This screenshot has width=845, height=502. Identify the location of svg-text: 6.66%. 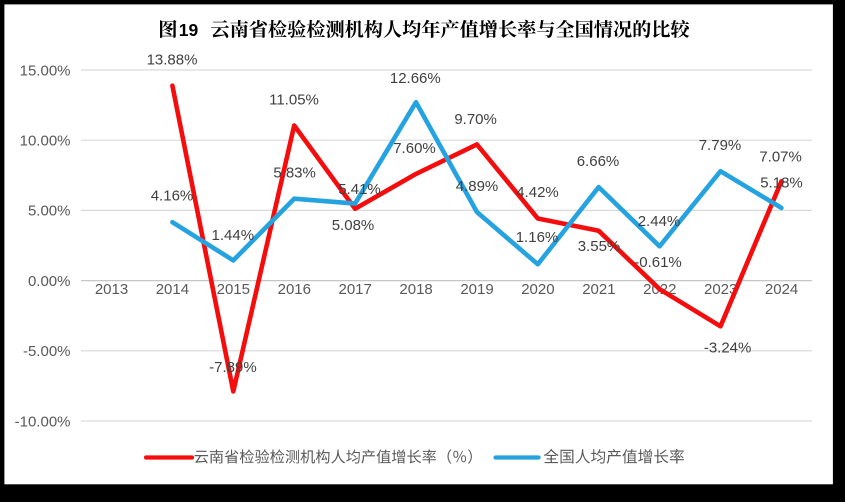
(598, 161).